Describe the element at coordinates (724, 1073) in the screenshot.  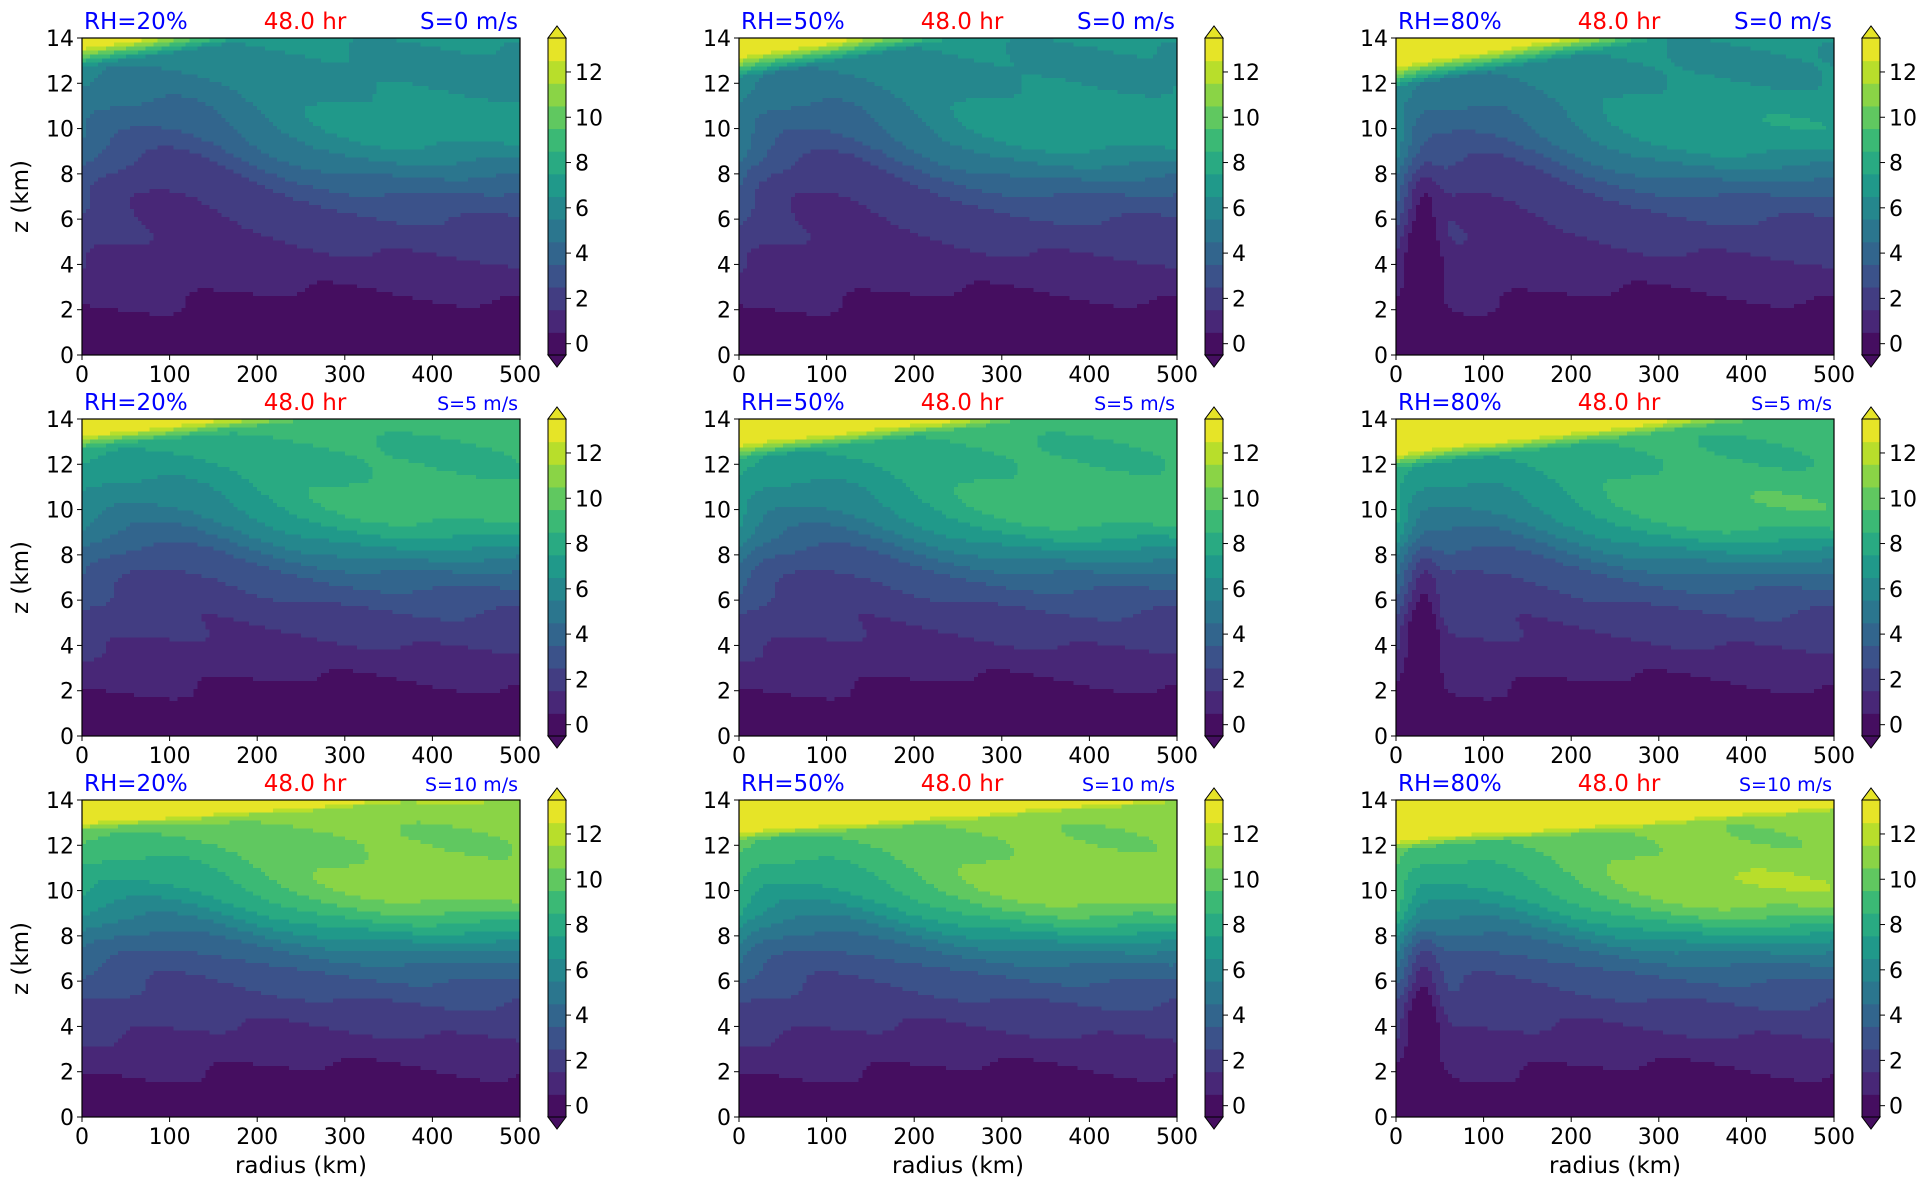
I see `y-tick-label: 2` at that location.